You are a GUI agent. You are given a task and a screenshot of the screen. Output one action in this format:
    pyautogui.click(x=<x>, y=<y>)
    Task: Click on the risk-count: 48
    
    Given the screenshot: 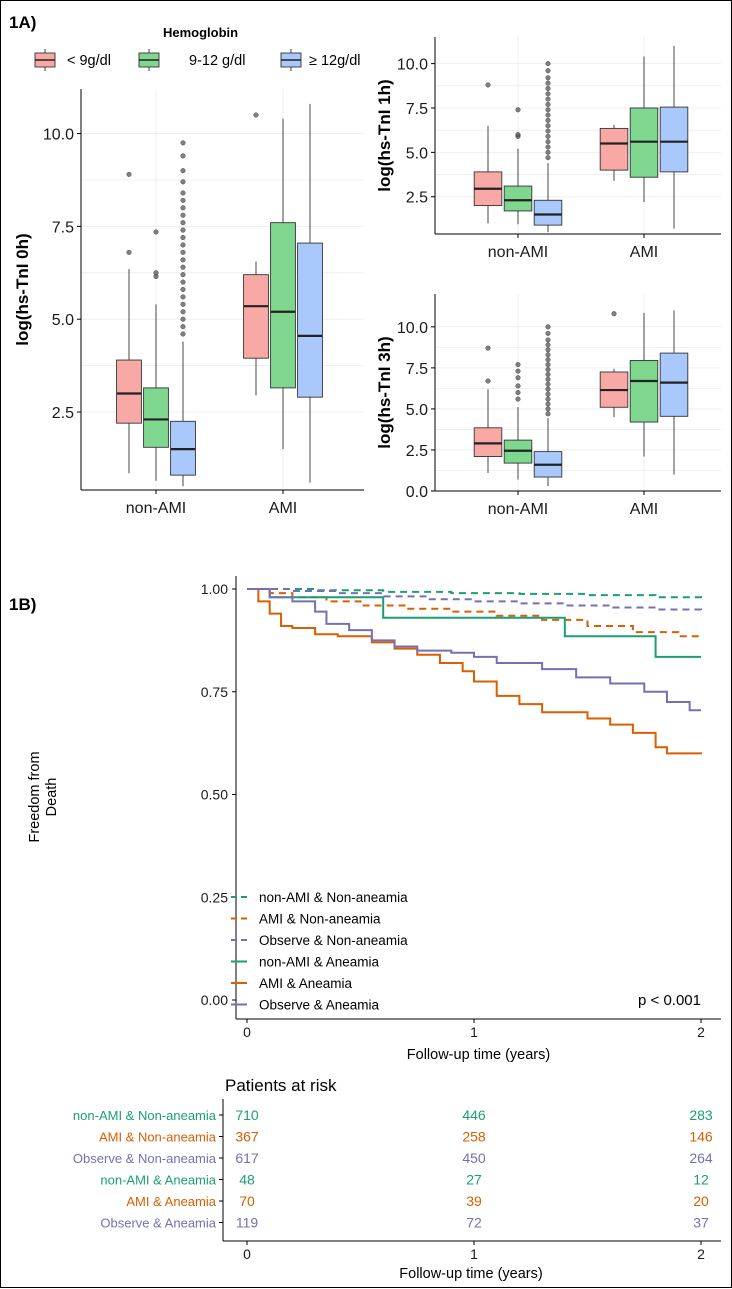 What is the action you would take?
    pyautogui.click(x=247, y=1180)
    